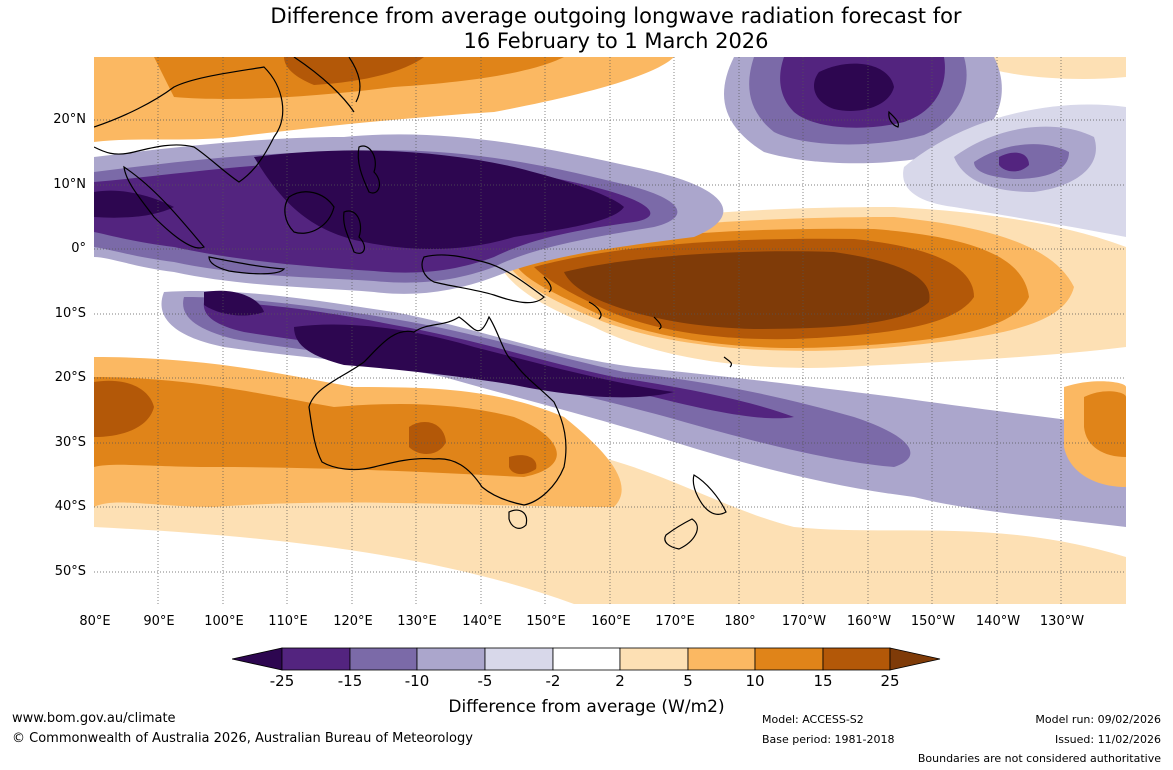 The image size is (1173, 770). Describe the element at coordinates (553, 681) in the screenshot. I see `colorbar-tick-minus2: -2` at that location.